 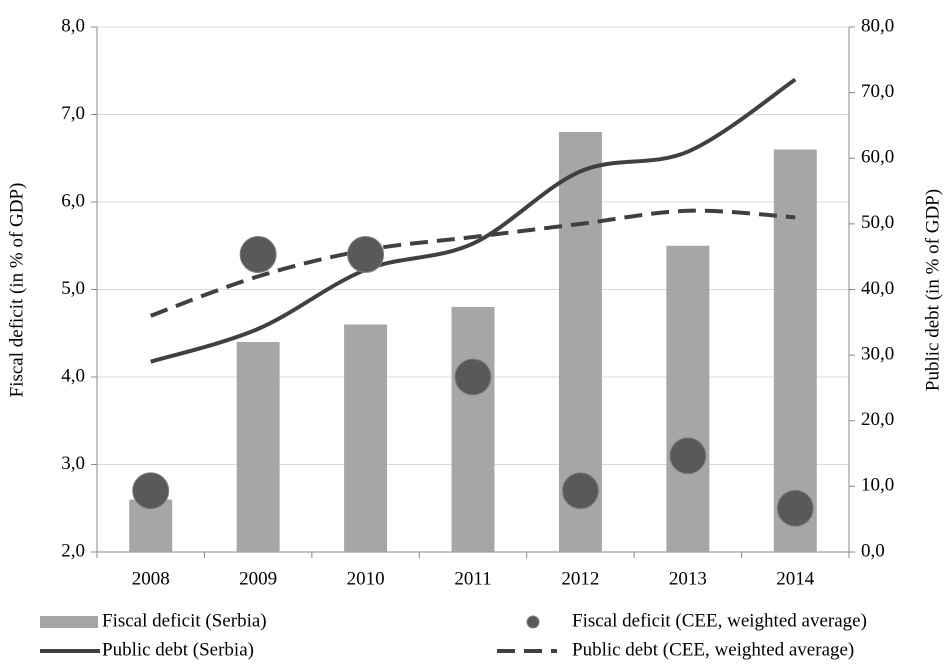 What do you see at coordinates (873, 550) in the screenshot?
I see `y2-tick-label: 0,0` at bounding box center [873, 550].